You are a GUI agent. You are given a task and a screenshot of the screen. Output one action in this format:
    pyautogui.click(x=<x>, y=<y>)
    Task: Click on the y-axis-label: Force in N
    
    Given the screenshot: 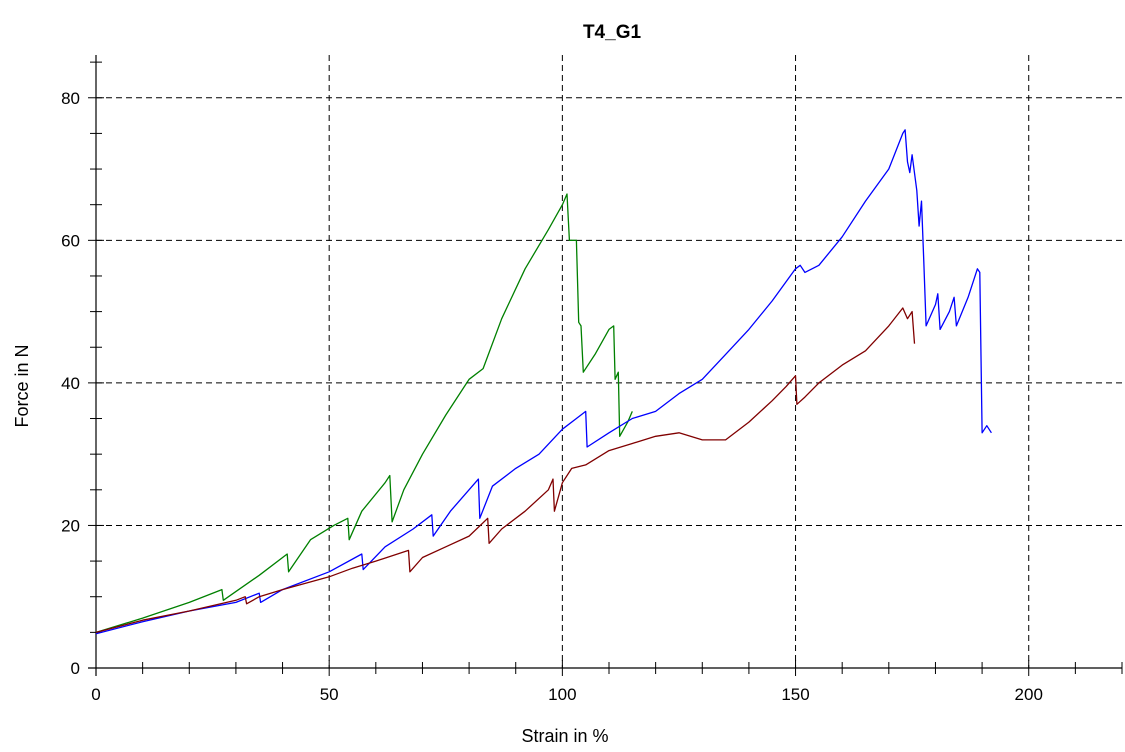 What is the action you would take?
    pyautogui.click(x=22, y=385)
    